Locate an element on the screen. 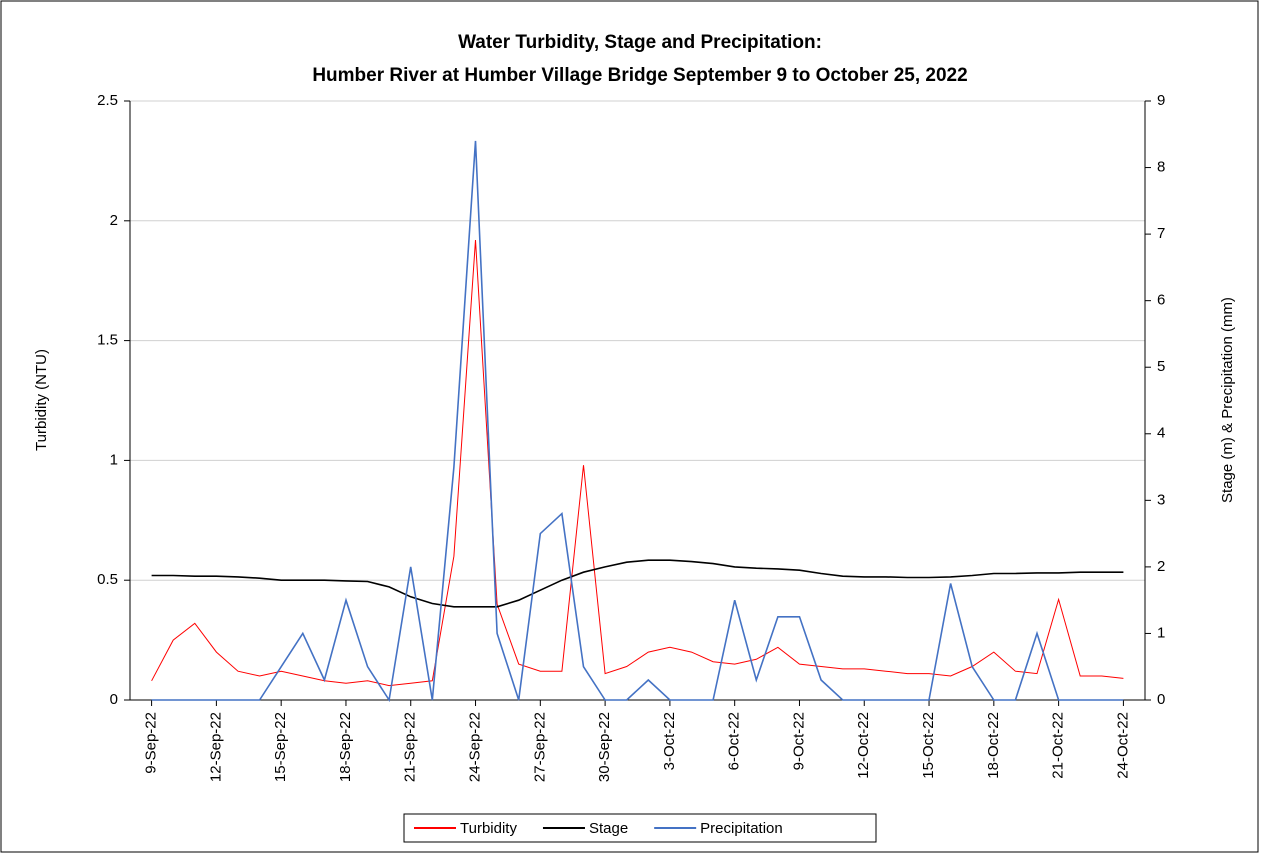 Image resolution: width=1265 pixels, height=859 pixels. x-tick-label: 15-Sep-22 is located at coordinates (280, 747).